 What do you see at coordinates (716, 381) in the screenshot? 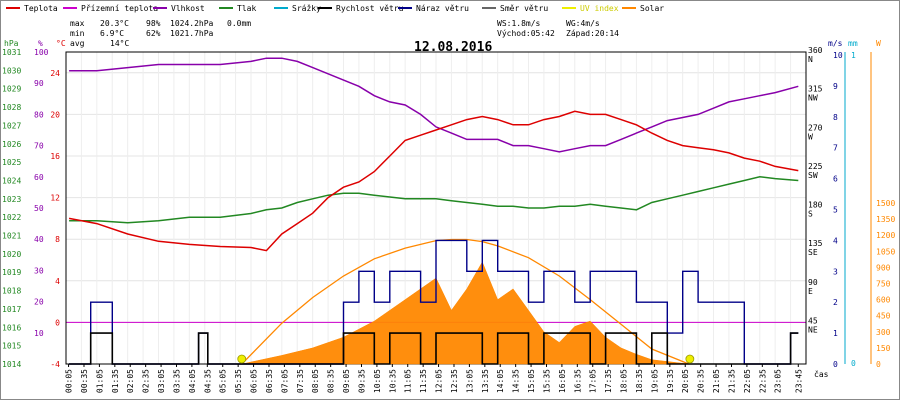
I see `x-tick-label: 21:05` at bounding box center [716, 381].